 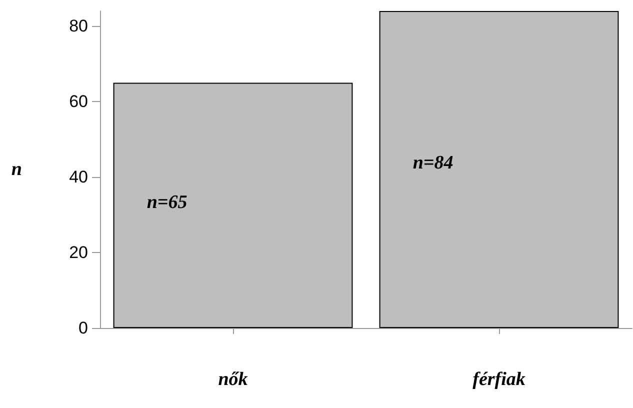 I want to click on x-tick-label: nők, so click(x=233, y=379).